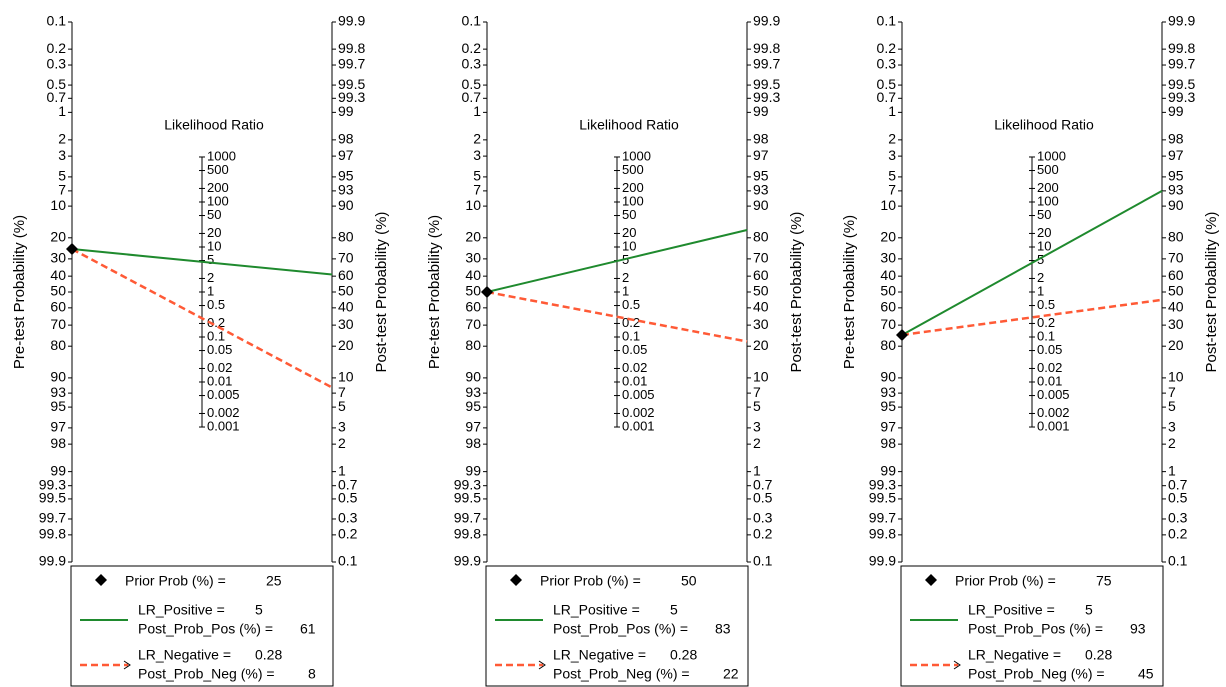 This screenshot has width=1226, height=687. Describe the element at coordinates (1176, 258) in the screenshot. I see `post-test-tick-label: 70` at that location.